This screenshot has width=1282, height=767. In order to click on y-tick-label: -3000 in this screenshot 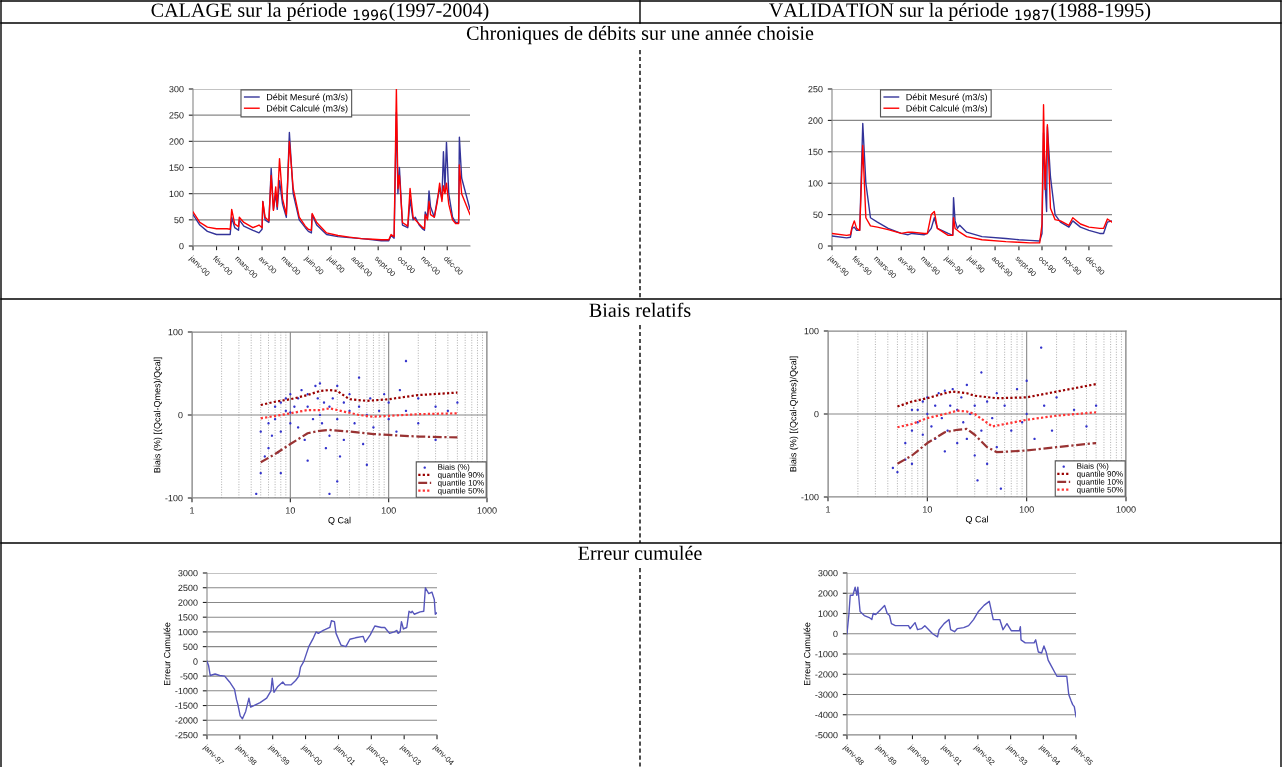, I will do `click(826, 694)`.